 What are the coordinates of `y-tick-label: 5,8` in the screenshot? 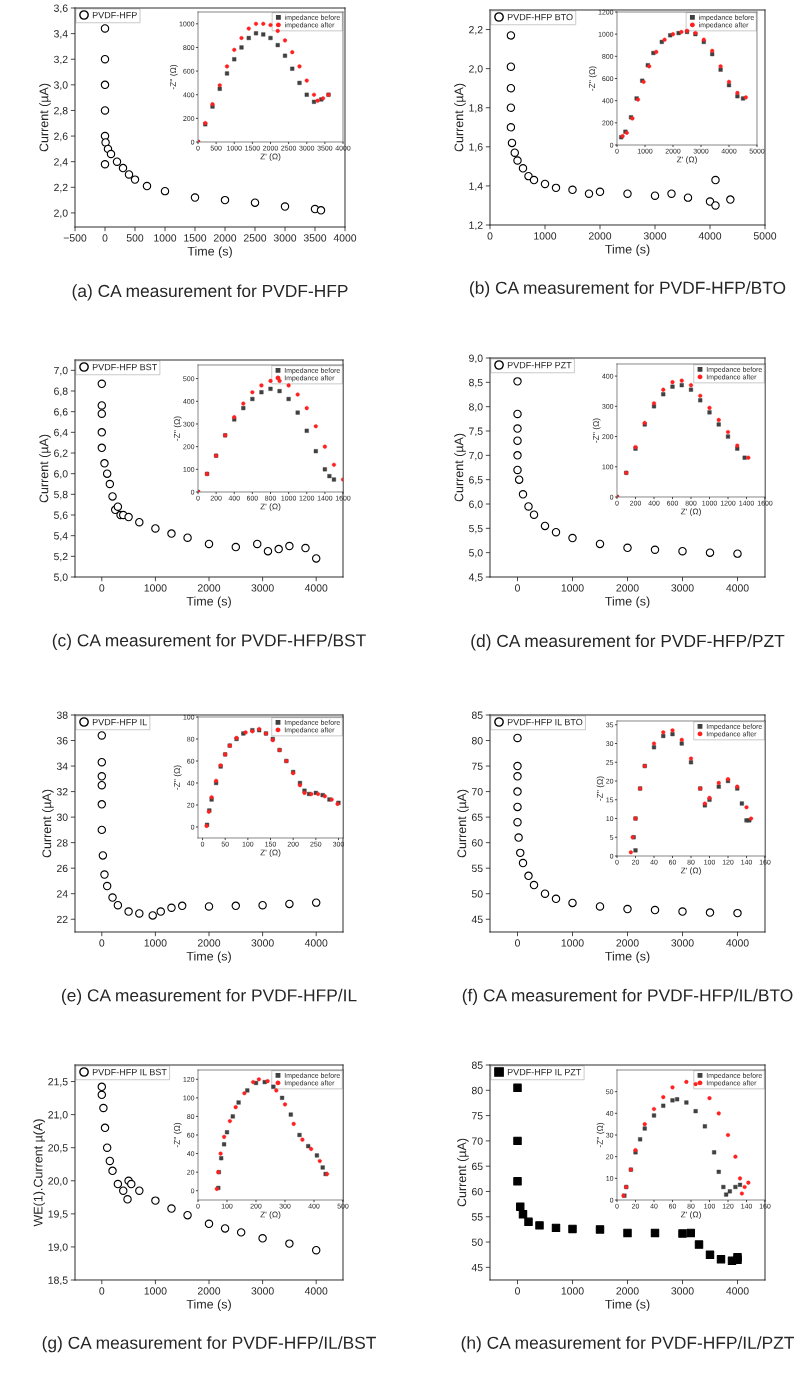 It's located at (60, 495).